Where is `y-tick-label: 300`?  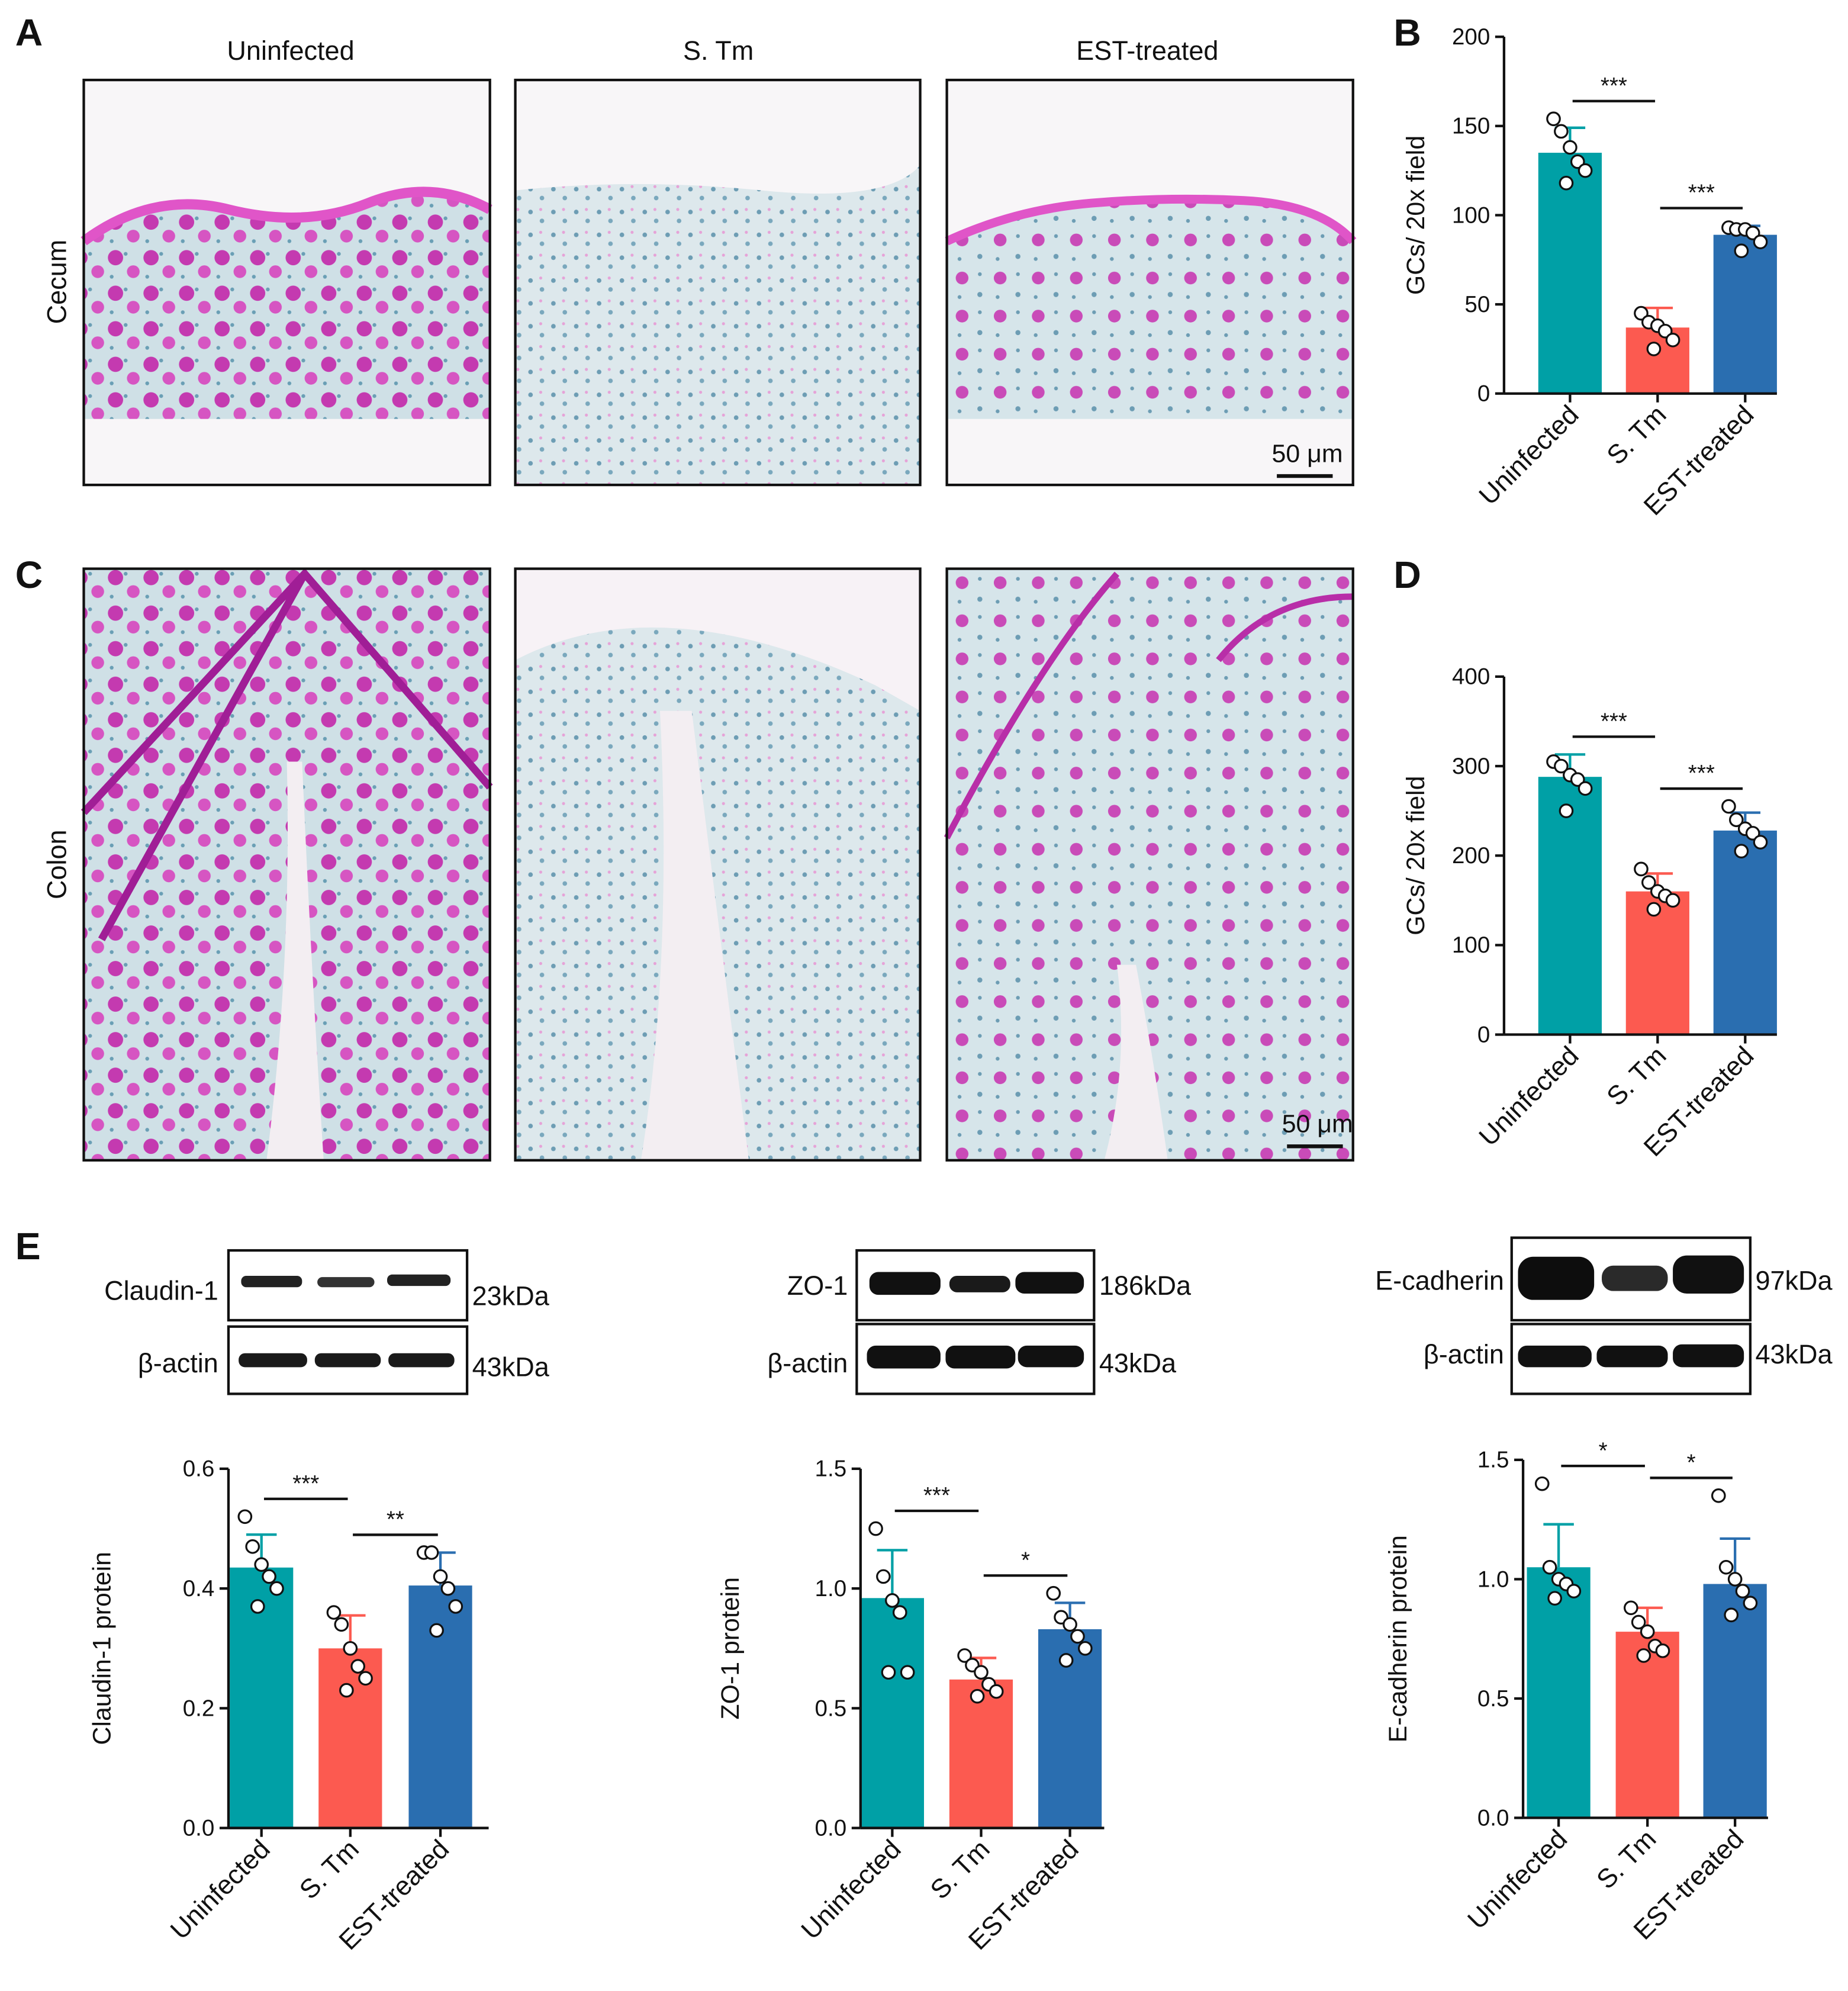
y-tick-label: 300 is located at coordinates (1471, 766).